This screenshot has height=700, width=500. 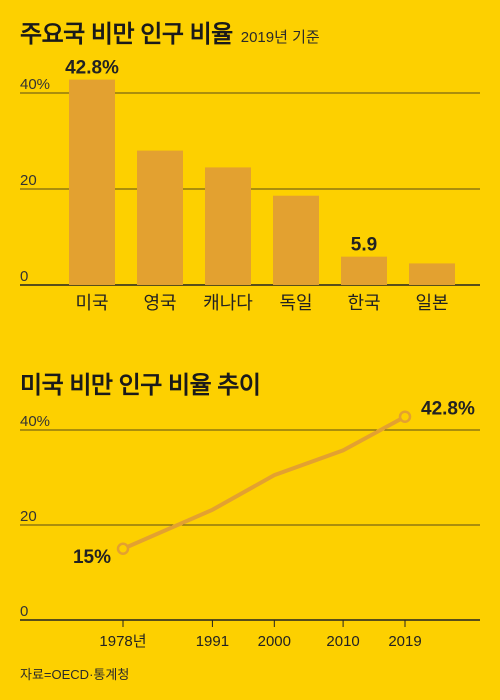 What do you see at coordinates (363, 303) in the screenshot?
I see `bar-category-label: 한국` at bounding box center [363, 303].